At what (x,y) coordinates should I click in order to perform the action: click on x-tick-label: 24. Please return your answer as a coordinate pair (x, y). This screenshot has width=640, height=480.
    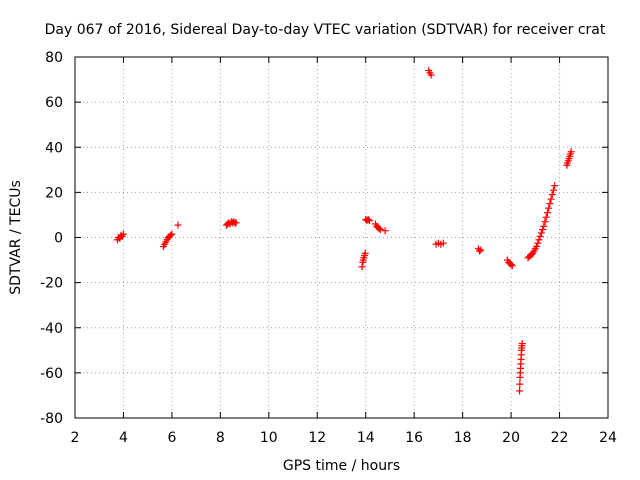
    Looking at the image, I should click on (608, 438).